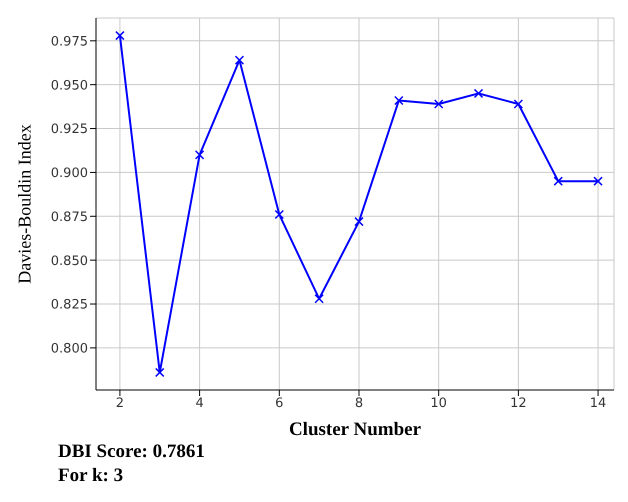 The image size is (628, 502). What do you see at coordinates (24, 204) in the screenshot?
I see `y-axis-title: Davies-Bouldin Index` at bounding box center [24, 204].